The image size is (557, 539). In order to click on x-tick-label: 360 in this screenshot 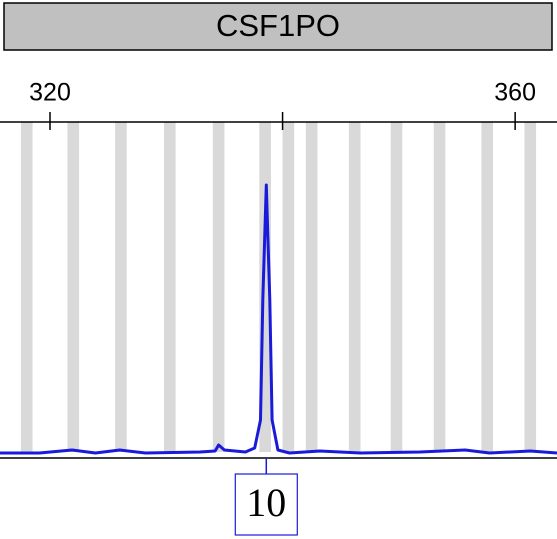, I will do `click(515, 93)`.